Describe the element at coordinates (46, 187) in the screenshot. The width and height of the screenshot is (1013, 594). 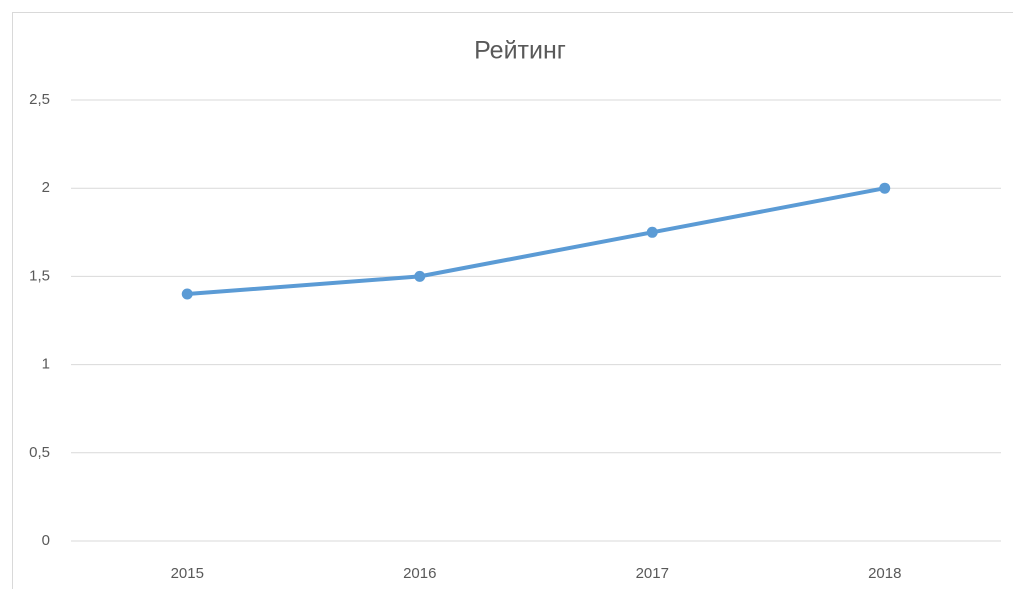
I see `y-tick-label: 2` at that location.